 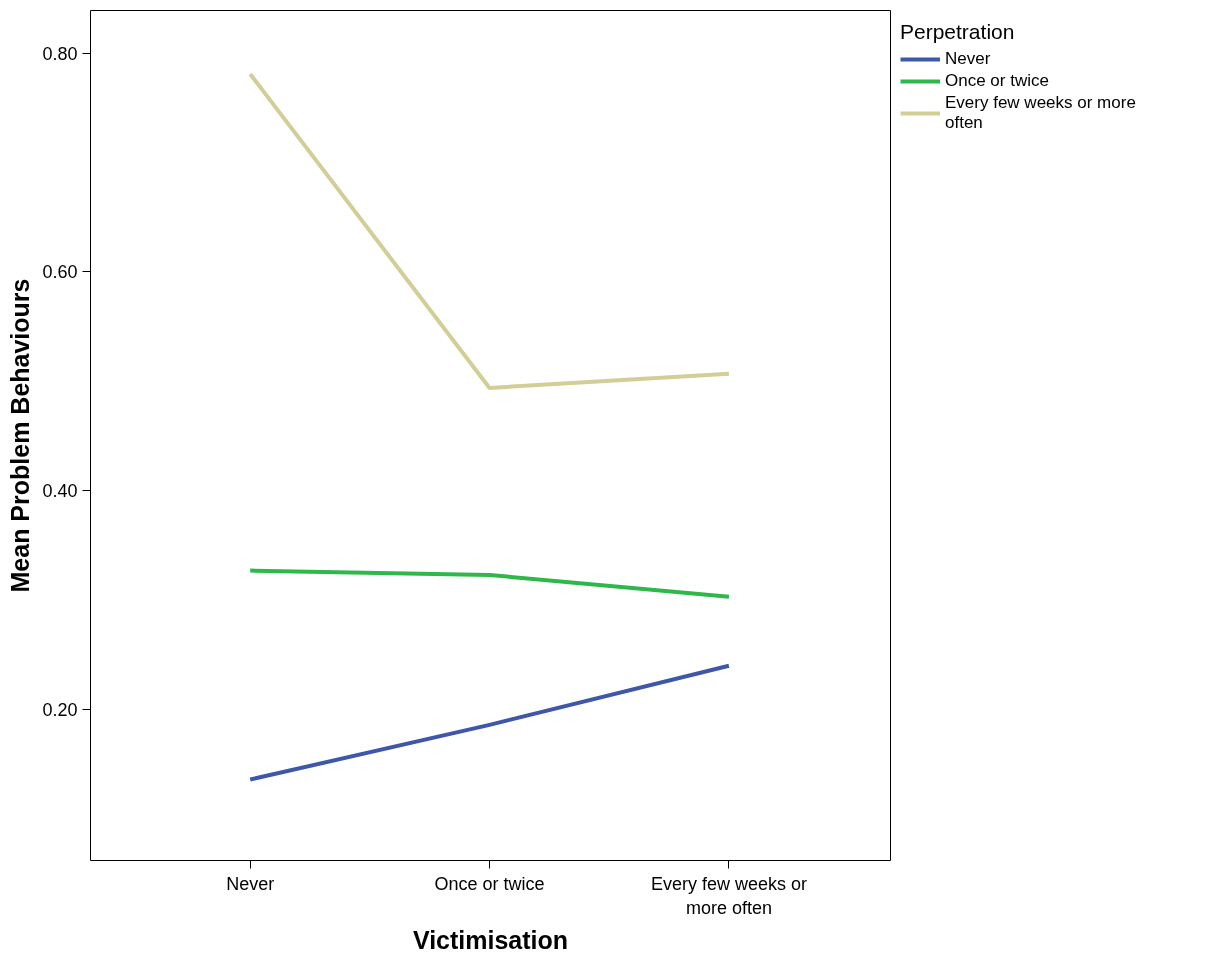 What do you see at coordinates (60, 272) in the screenshot?
I see `y-tick-label: 0.60` at bounding box center [60, 272].